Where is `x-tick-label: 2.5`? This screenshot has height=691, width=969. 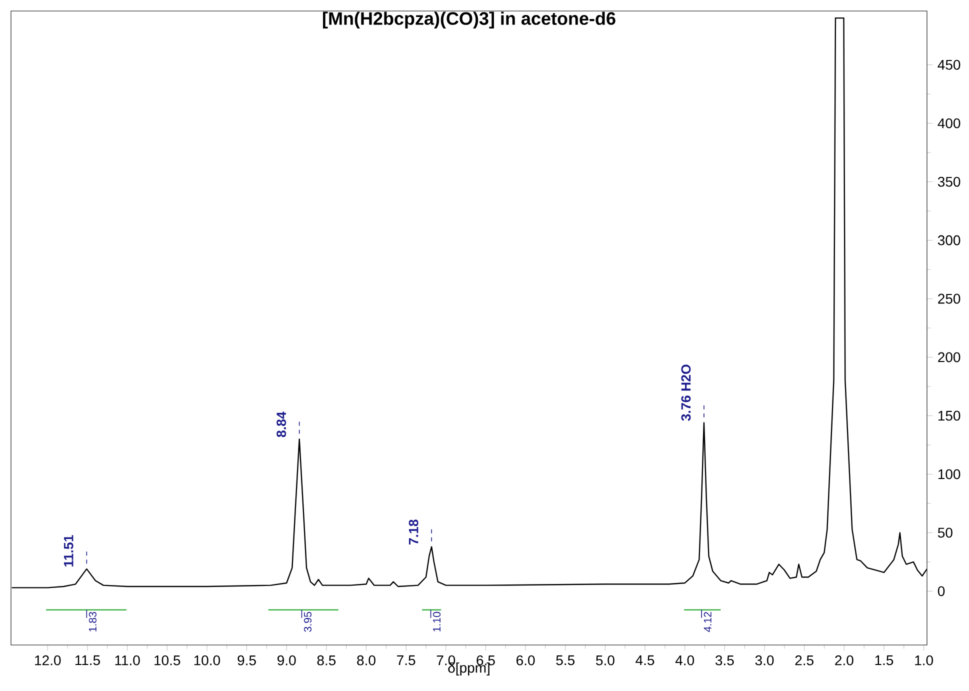
x-tick-label: 2.5 is located at coordinates (804, 660).